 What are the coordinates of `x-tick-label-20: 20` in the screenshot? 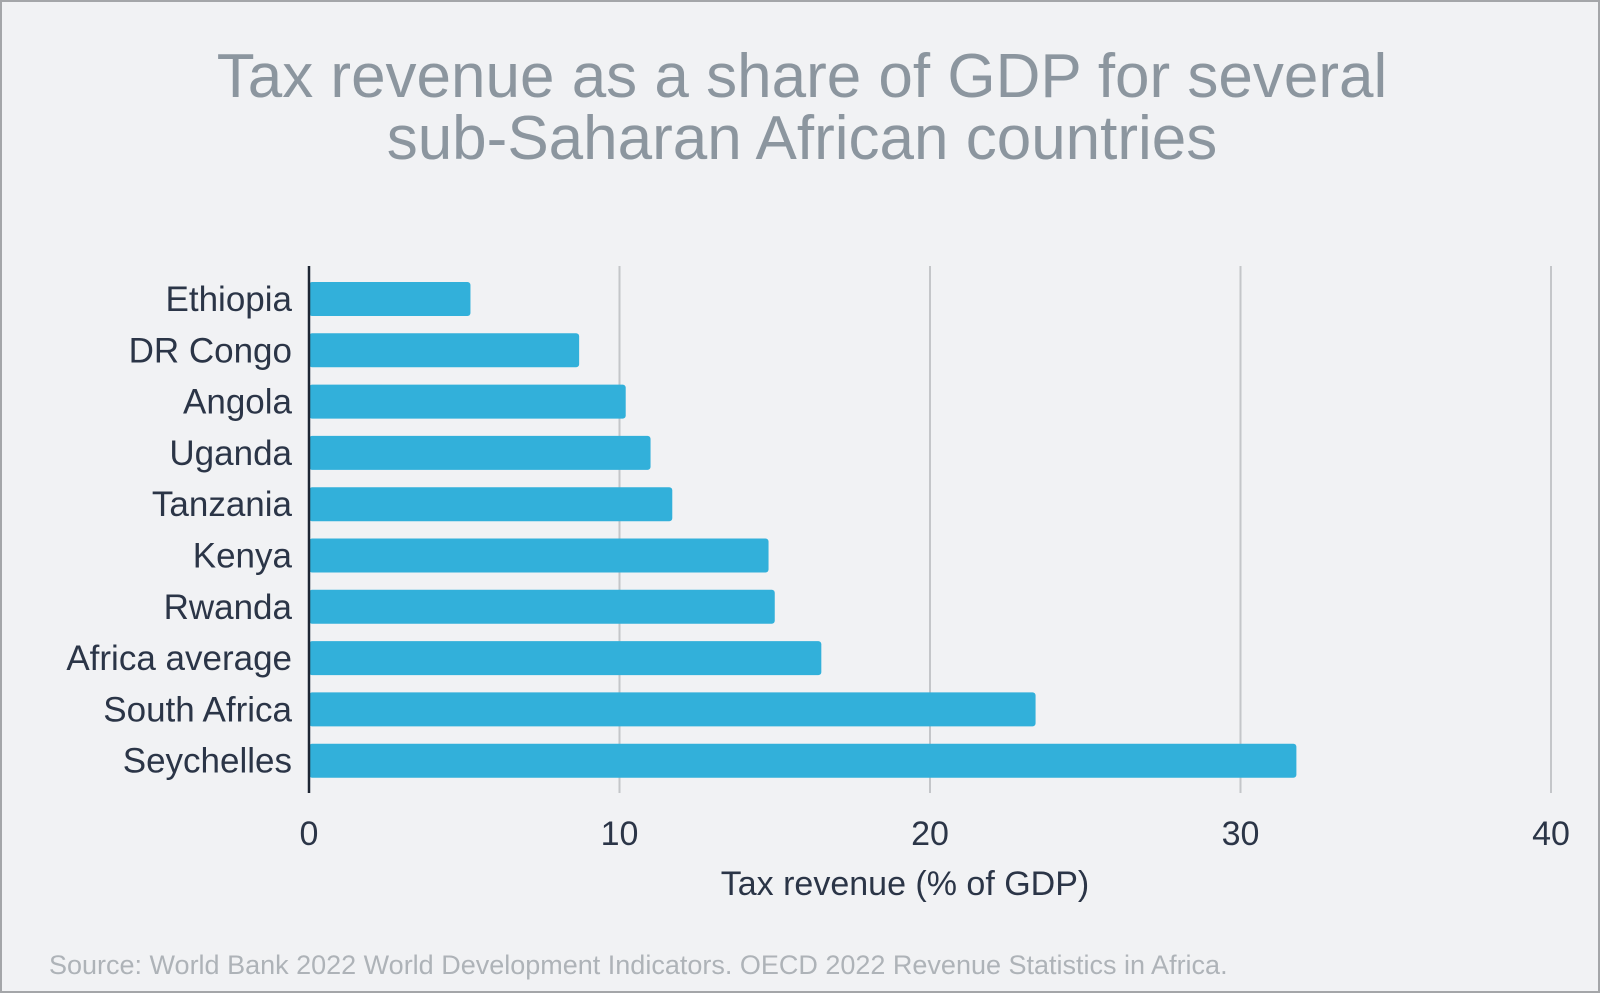 It's located at (930, 834).